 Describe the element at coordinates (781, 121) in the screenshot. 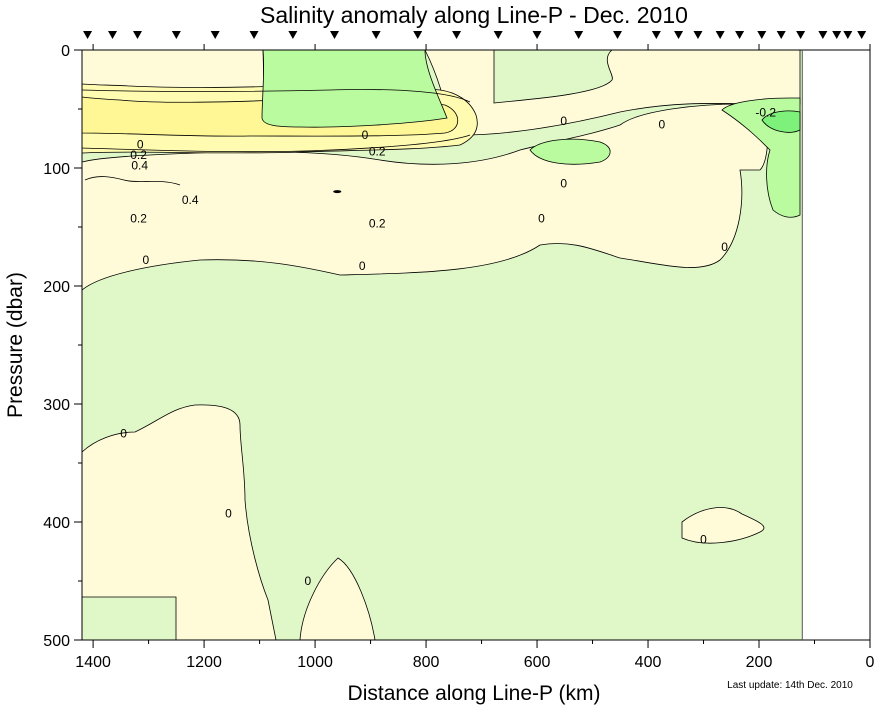

I see `band-below-neg-0.2` at that location.